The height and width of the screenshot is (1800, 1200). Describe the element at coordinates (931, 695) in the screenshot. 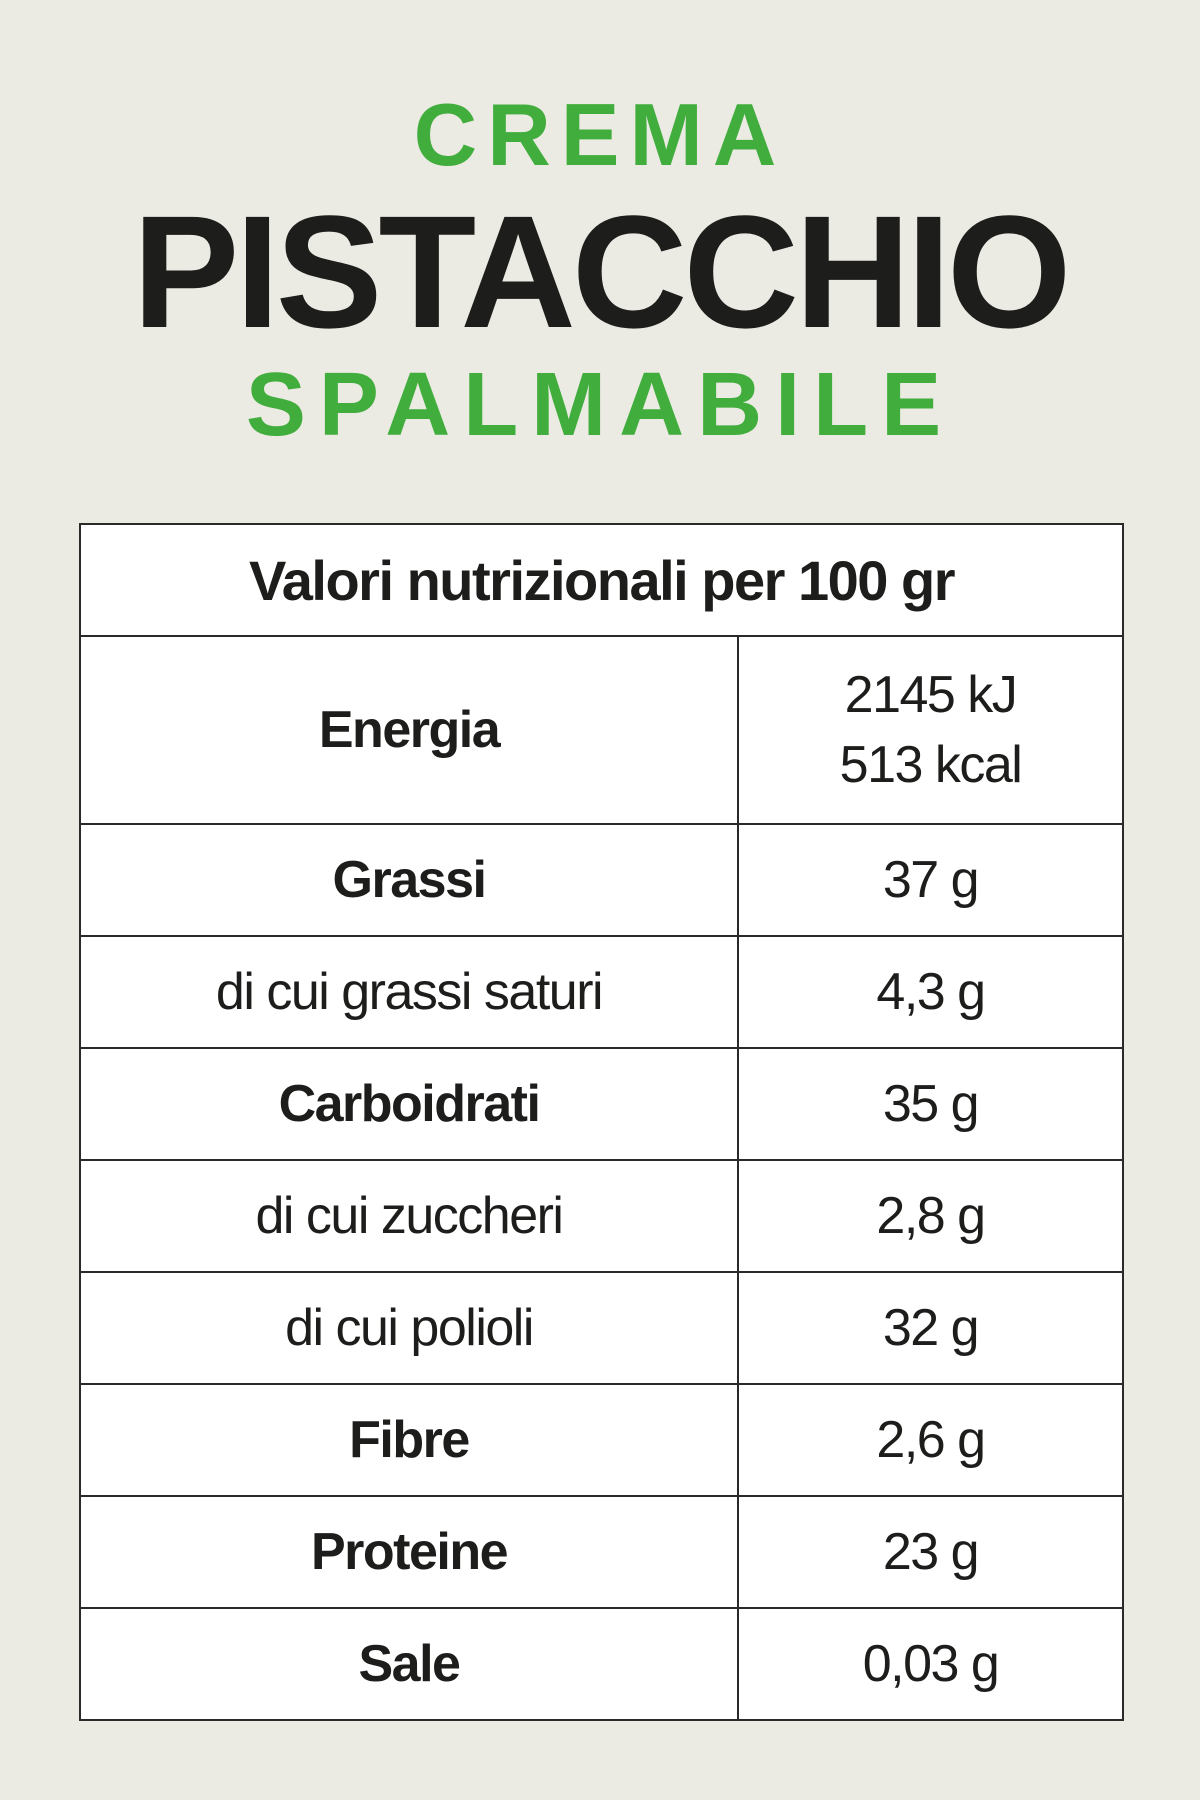

I see `energy-kj: 2145 kJ` at that location.